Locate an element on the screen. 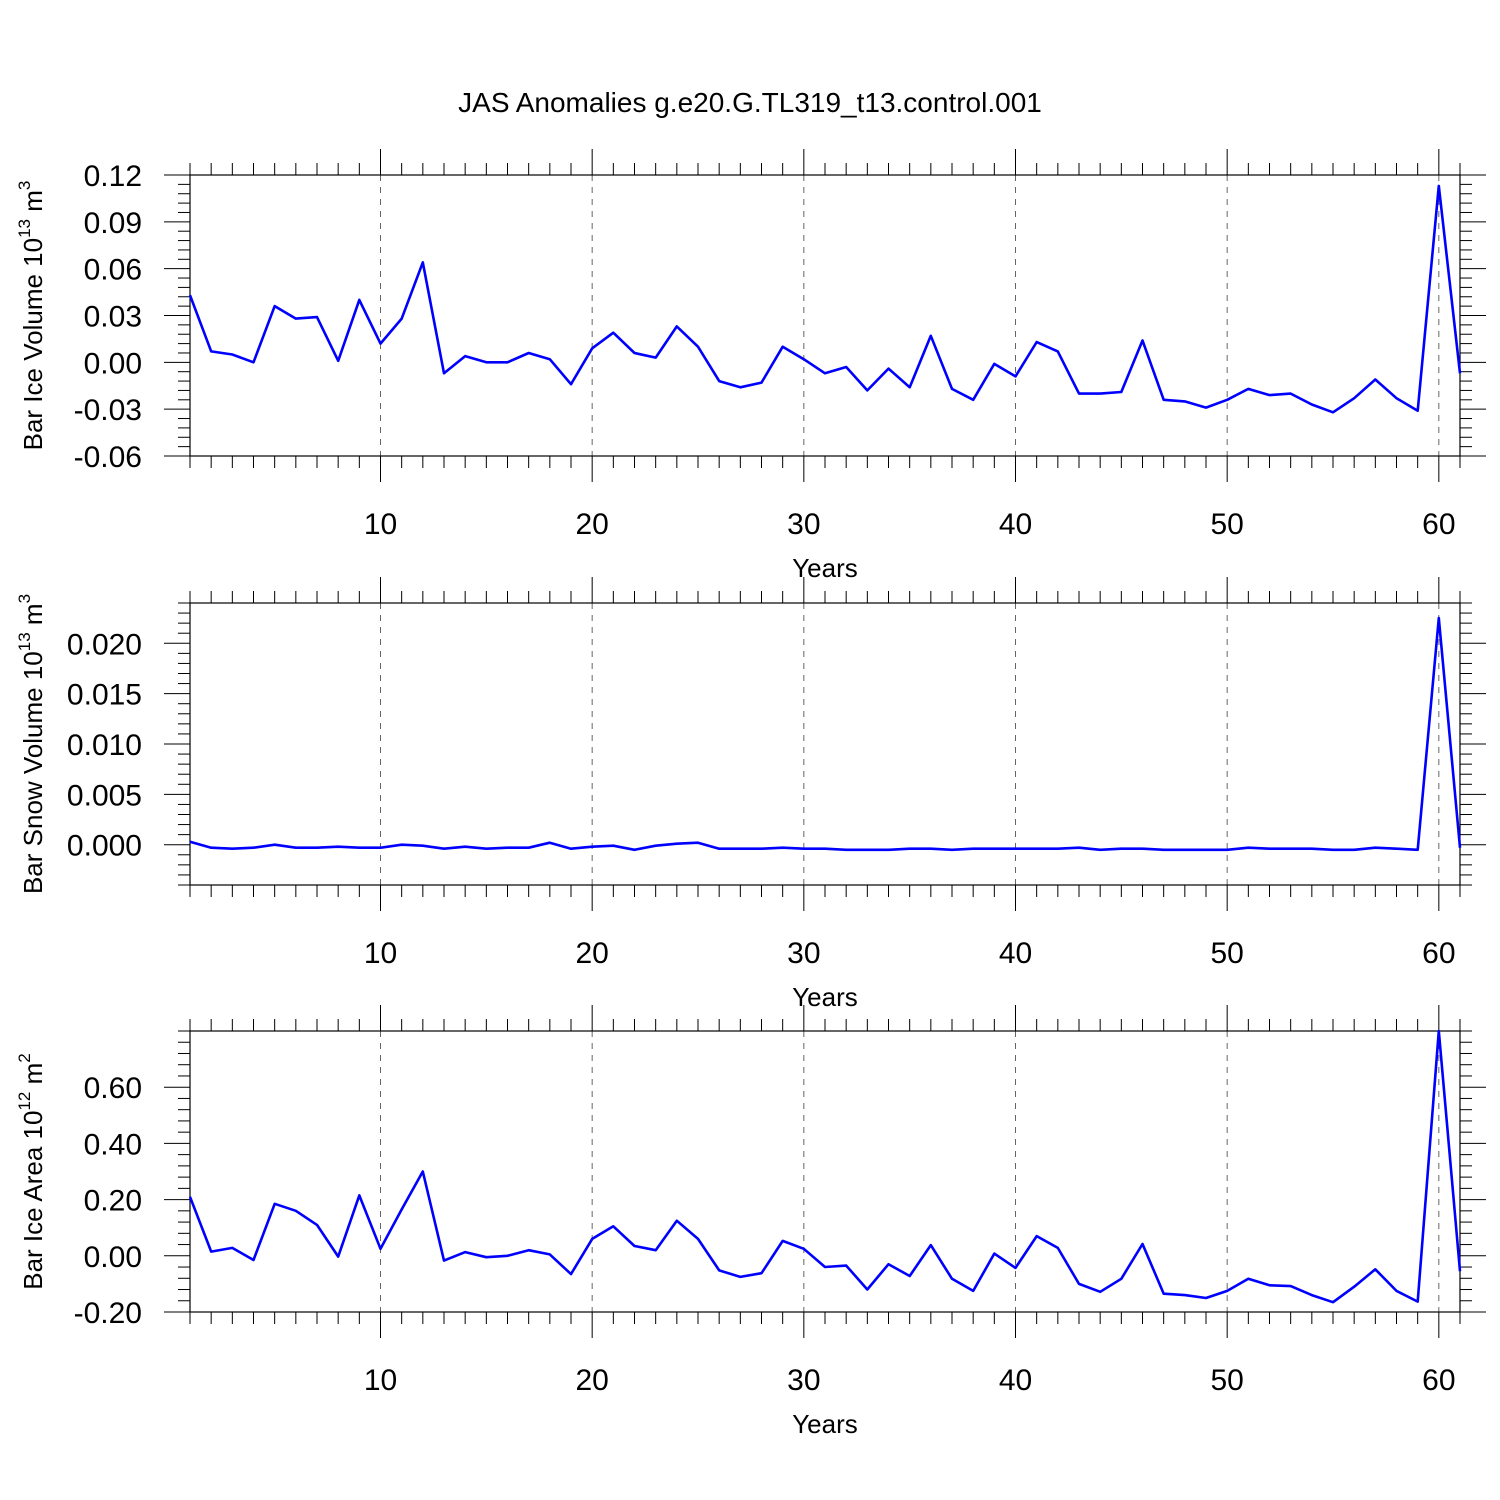 The width and height of the screenshot is (1500, 1500). y-tick-label: 0.000 is located at coordinates (104, 846).